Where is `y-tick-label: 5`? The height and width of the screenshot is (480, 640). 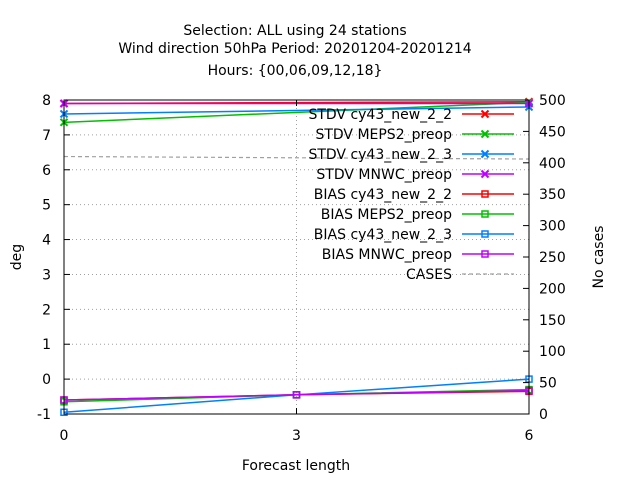 y-tick-label: 5 is located at coordinates (46, 206).